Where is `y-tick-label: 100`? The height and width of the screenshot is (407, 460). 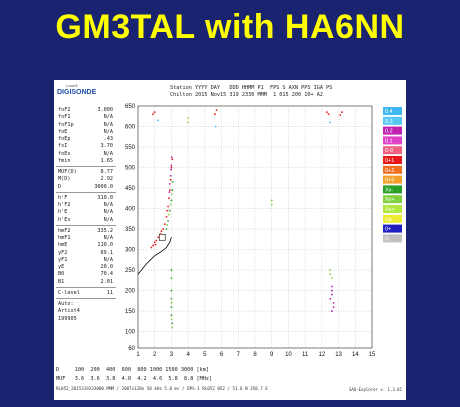 y-tick-label: 100 is located at coordinates (130, 333).